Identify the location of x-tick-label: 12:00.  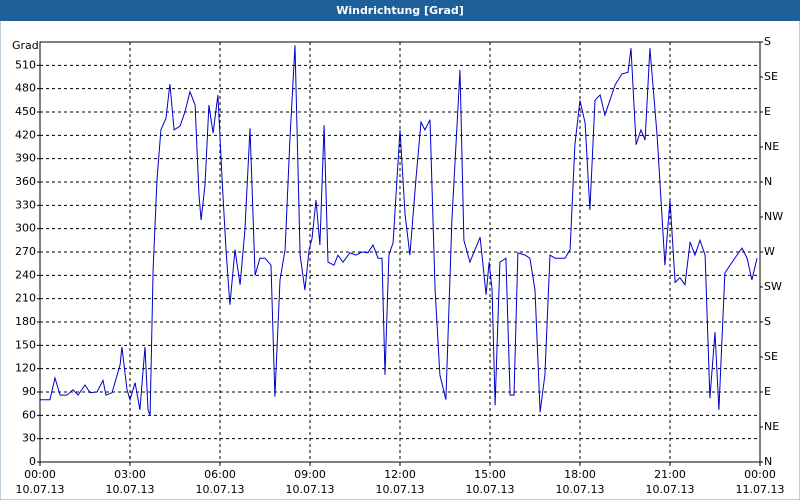
(400, 474).